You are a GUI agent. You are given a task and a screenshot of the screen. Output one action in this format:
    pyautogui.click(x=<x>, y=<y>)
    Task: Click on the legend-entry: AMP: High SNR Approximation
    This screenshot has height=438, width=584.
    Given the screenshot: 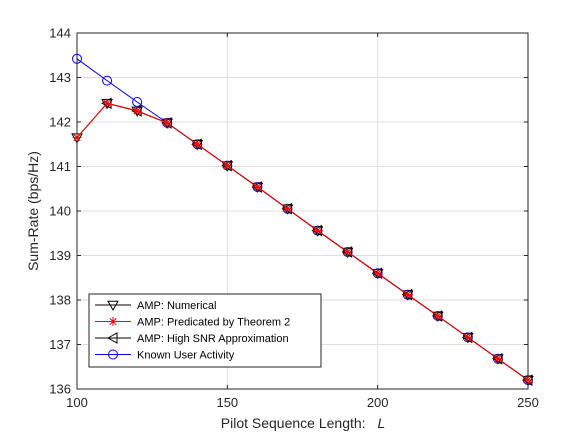 What is the action you would take?
    pyautogui.click(x=192, y=338)
    